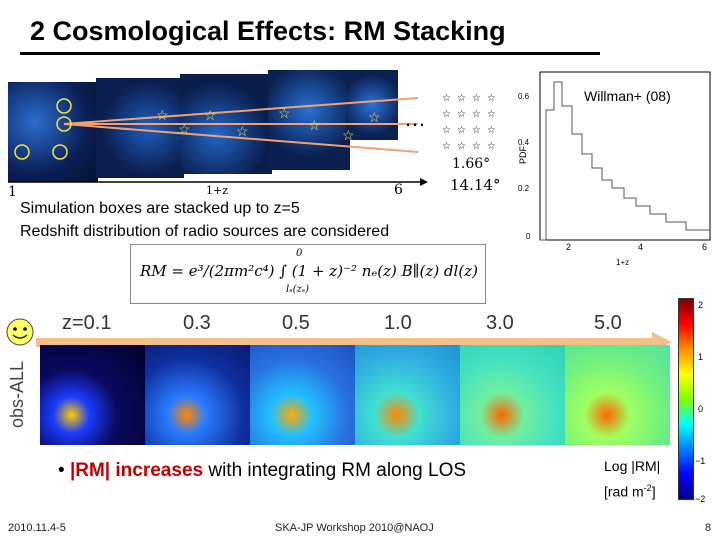  What do you see at coordinates (218, 141) in the screenshot?
I see `ray-lines: ☆ ☆ ☆ ☆ ☆ ☆ ☆ ☆` at bounding box center [218, 141].